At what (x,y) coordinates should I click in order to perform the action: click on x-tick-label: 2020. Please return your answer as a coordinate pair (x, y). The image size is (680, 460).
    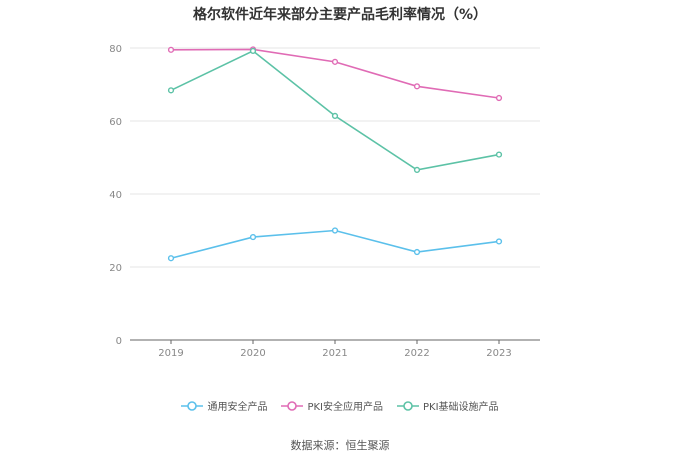
    Looking at the image, I should click on (252, 353).